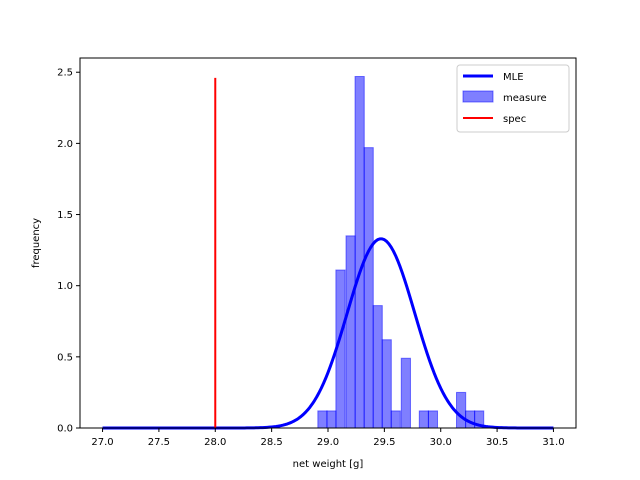  What do you see at coordinates (272, 442) in the screenshot?
I see `x-tick-label: 28.5` at bounding box center [272, 442].